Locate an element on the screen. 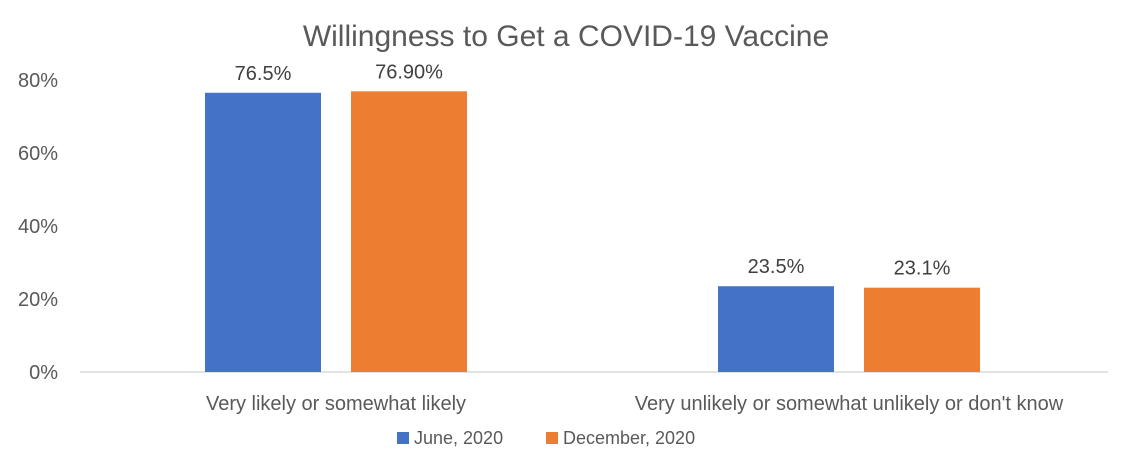  chart-title: Willingness to Get a COVID-19 Vaccine is located at coordinates (566, 36).